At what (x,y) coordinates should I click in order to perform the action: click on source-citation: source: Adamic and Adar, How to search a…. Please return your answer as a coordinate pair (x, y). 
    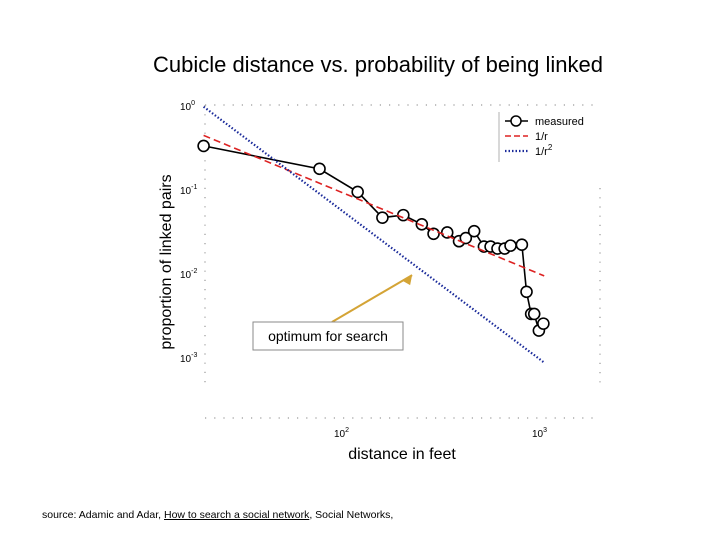
    Looking at the image, I should click on (217, 515).